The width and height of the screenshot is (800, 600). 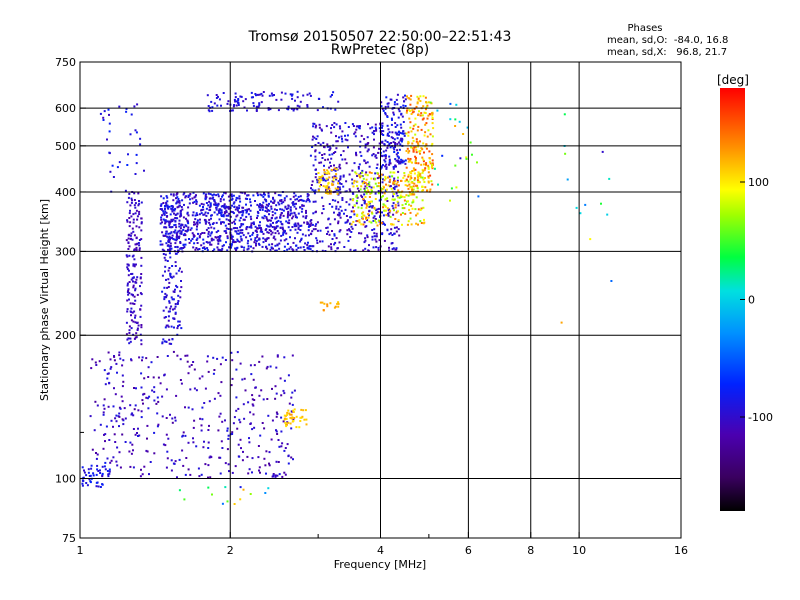 I want to click on y-tick-label: 400, so click(x=65, y=192).